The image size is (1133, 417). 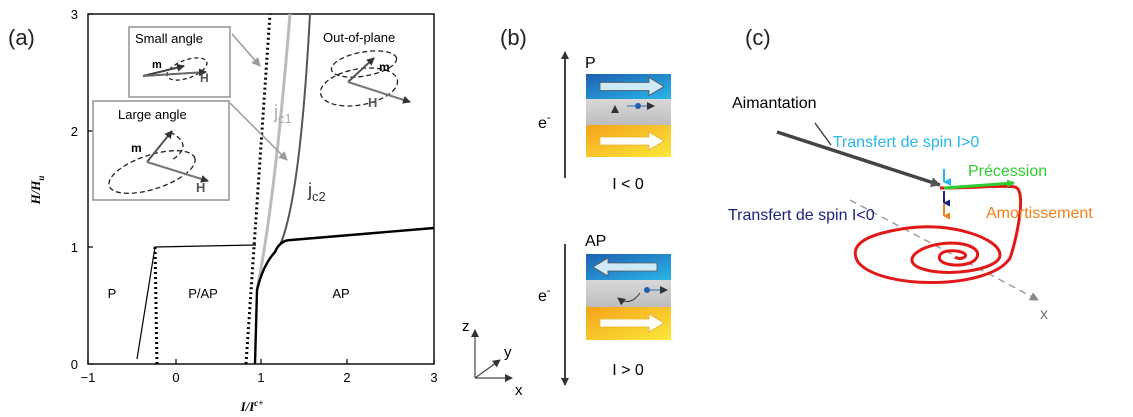 I want to click on y-tick-label: 3, so click(x=74, y=14).